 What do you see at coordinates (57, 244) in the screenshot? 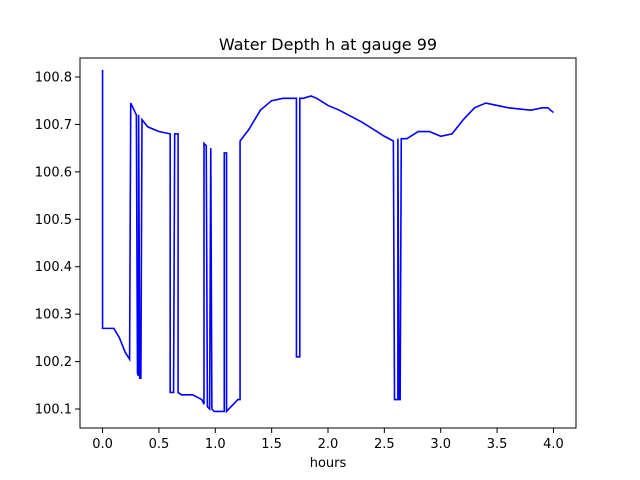
I see `y-axis: 100.1 100.2 100.3 100.4 100.5 100.6 100.7 100.8` at bounding box center [57, 244].